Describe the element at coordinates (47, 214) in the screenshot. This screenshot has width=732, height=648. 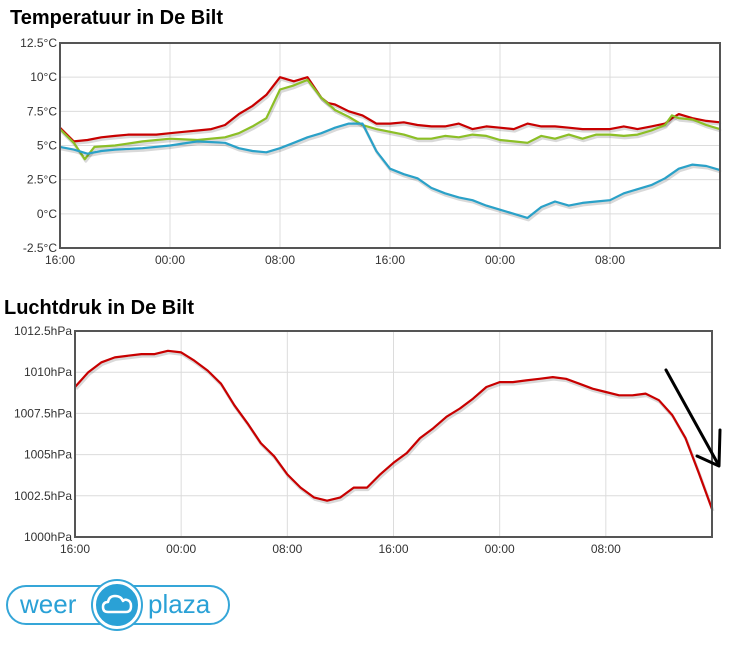
I see `y-tick-label: 0°C` at that location.